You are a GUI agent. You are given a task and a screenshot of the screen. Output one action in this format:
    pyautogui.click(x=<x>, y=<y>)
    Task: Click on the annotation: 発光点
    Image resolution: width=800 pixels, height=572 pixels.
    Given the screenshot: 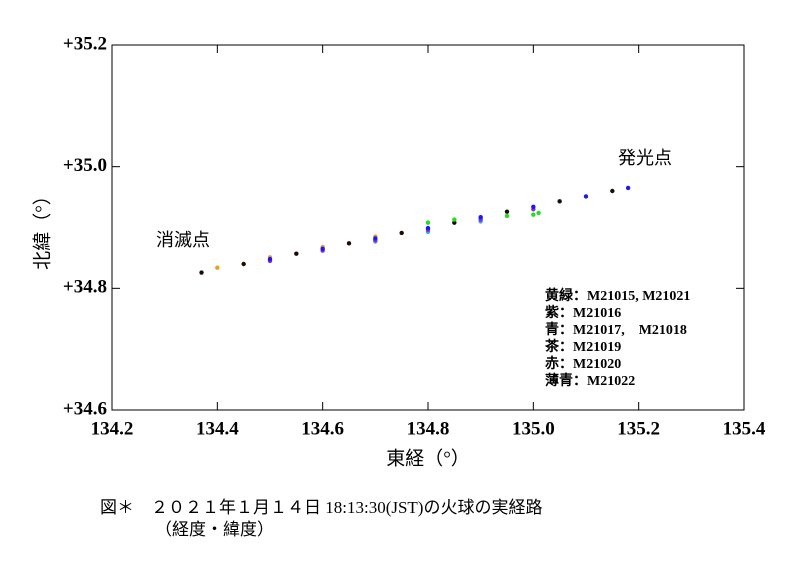 What is the action you would take?
    pyautogui.click(x=645, y=158)
    